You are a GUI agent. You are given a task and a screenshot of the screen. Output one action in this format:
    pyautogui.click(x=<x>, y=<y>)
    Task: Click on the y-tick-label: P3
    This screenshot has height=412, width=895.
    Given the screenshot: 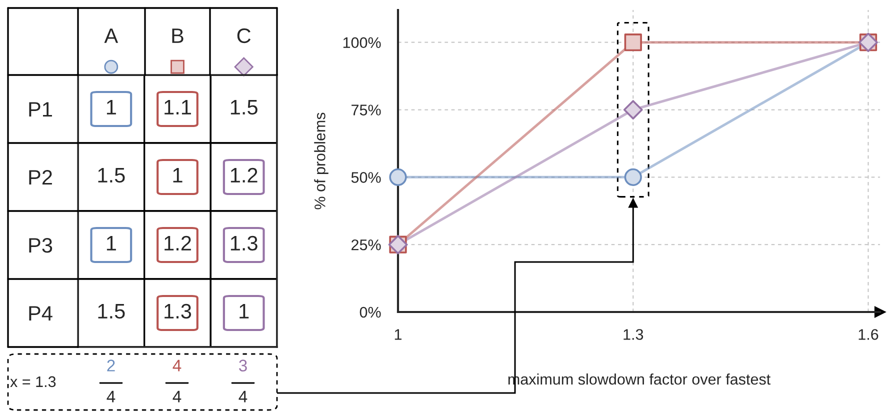 What is the action you would take?
    pyautogui.click(x=40, y=245)
    